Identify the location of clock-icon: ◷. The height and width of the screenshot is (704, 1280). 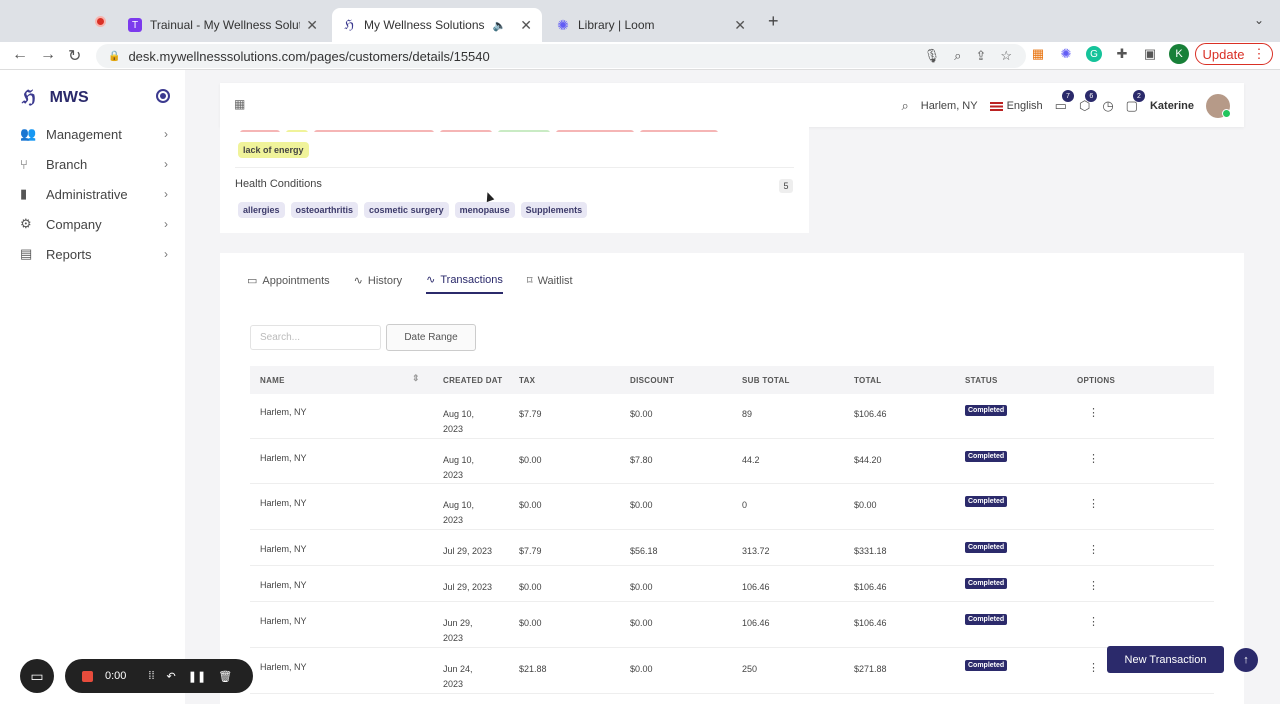
(1108, 105).